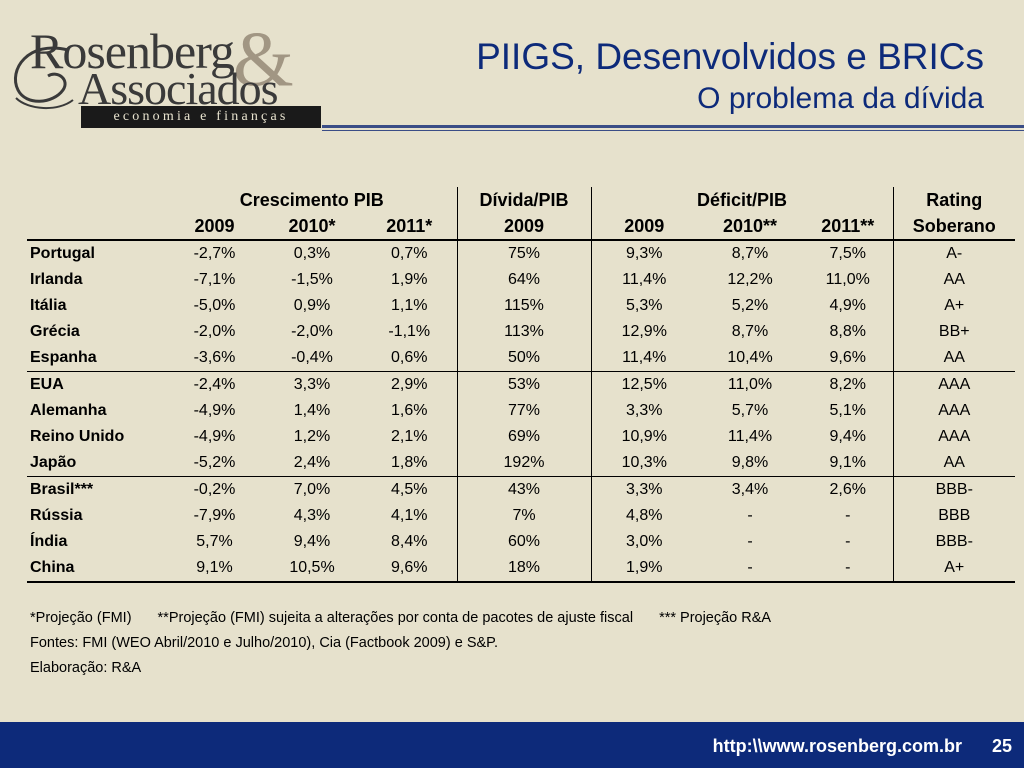  What do you see at coordinates (673, 130) in the screenshot?
I see `header-rule-thin` at bounding box center [673, 130].